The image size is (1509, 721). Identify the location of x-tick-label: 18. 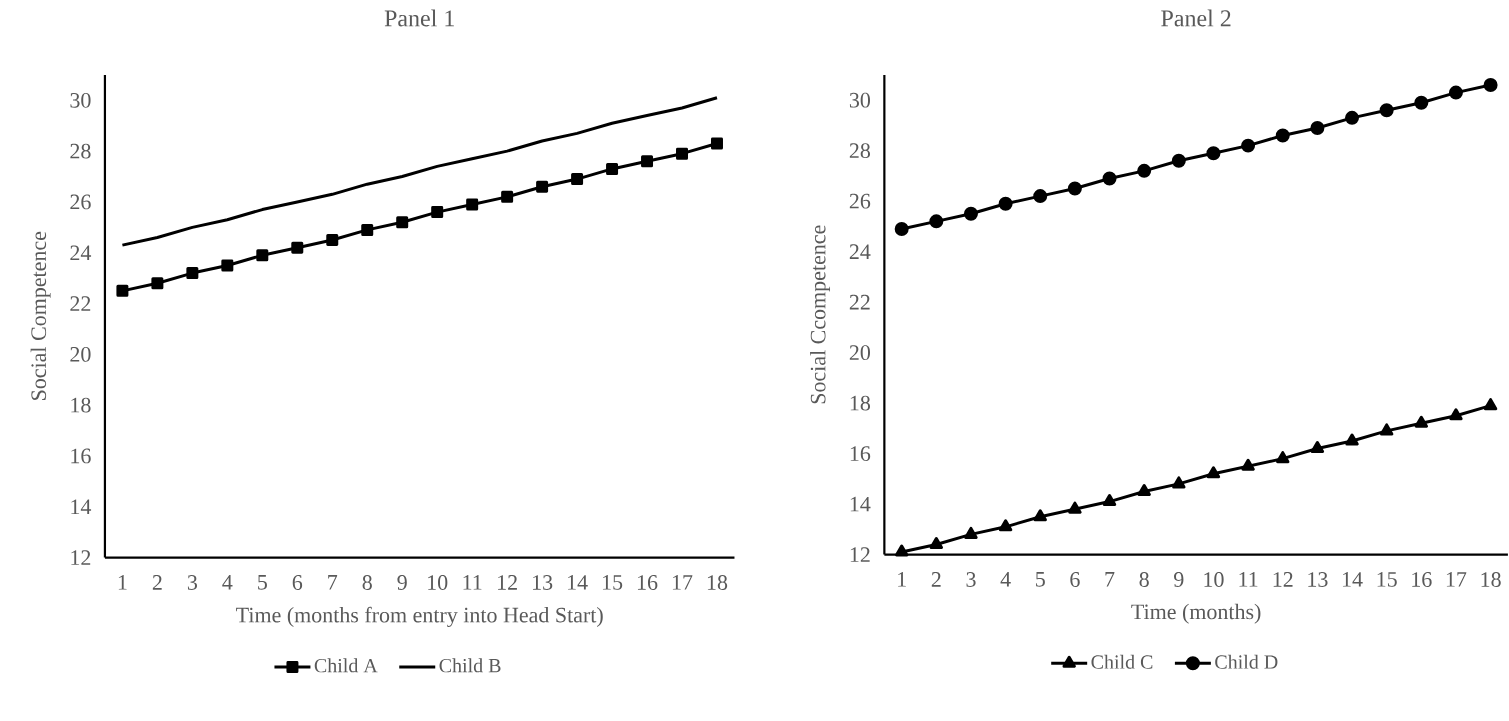
(717, 582).